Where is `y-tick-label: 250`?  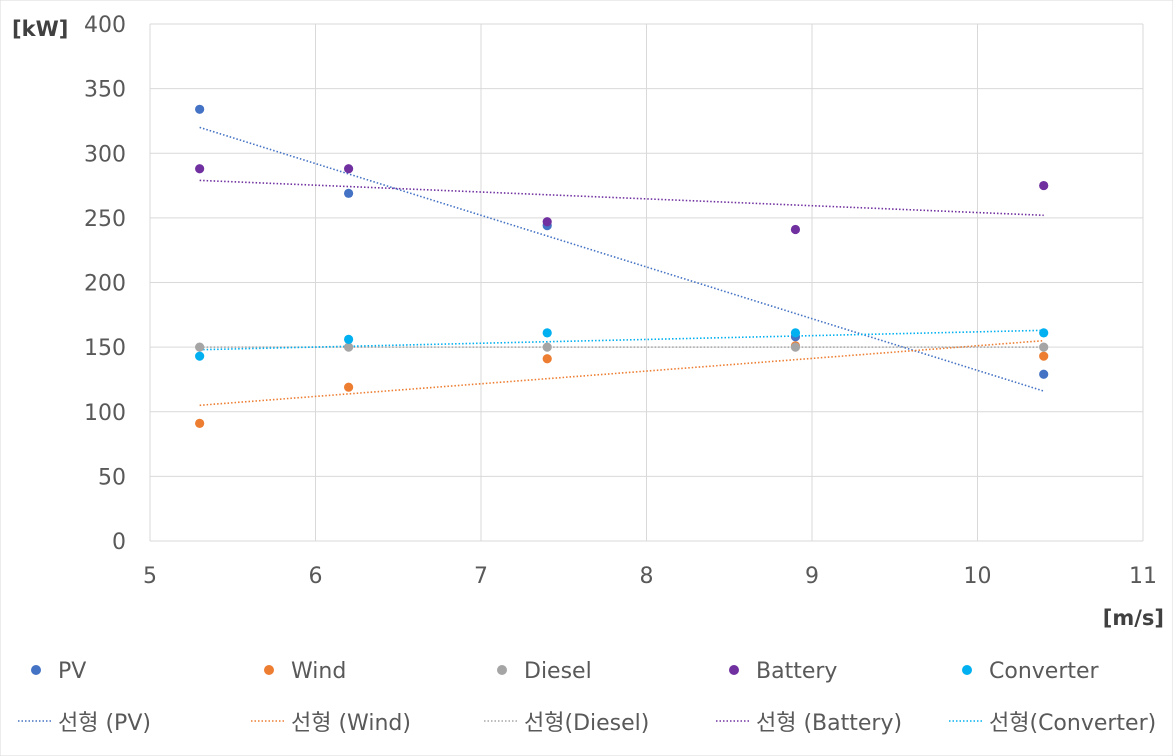
y-tick-label: 250 is located at coordinates (105, 219).